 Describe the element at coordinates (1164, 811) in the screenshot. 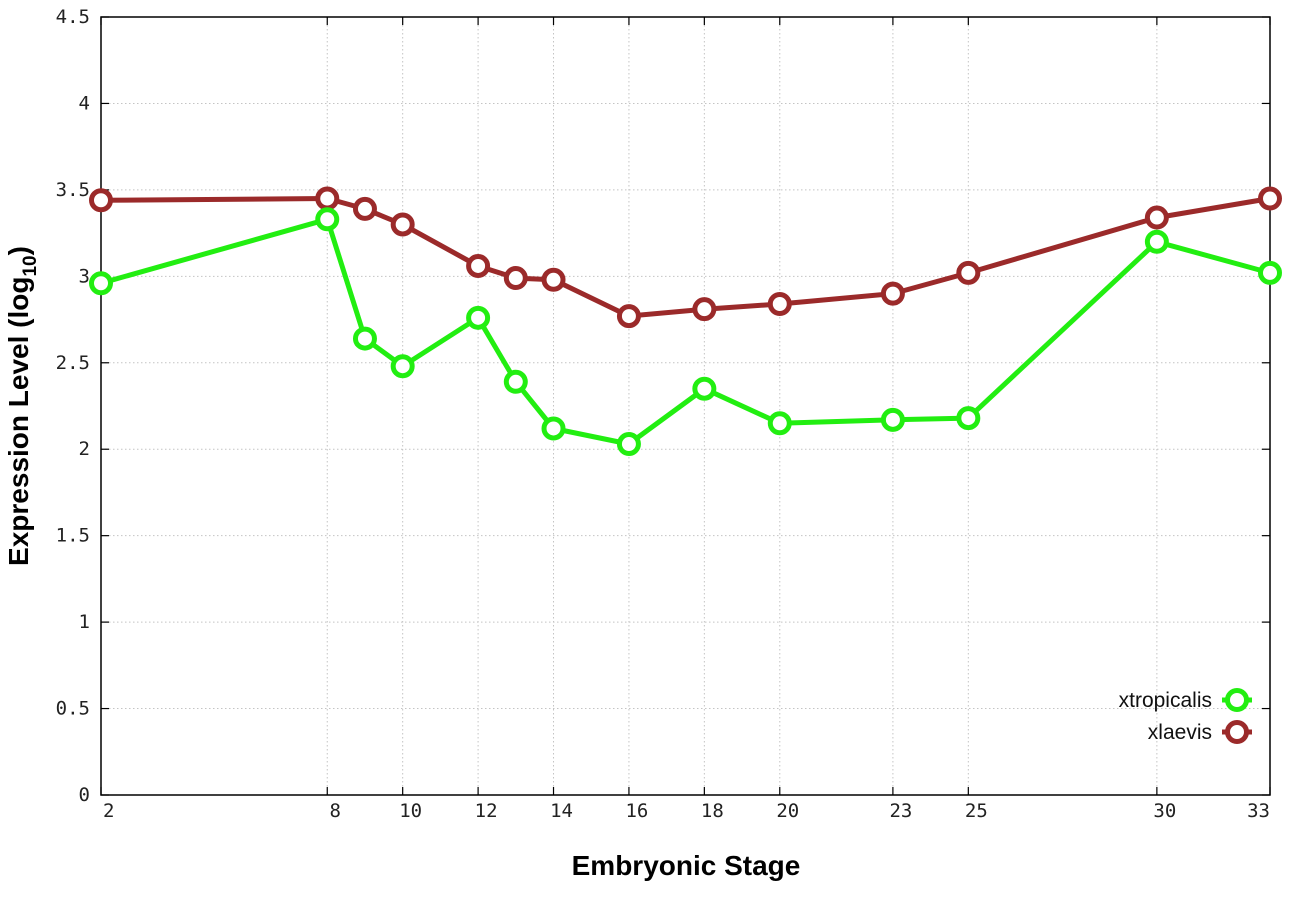

I see `x-tick-label: 30` at that location.